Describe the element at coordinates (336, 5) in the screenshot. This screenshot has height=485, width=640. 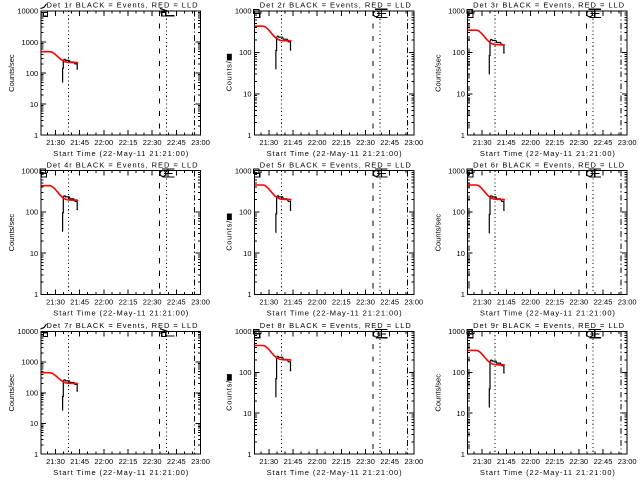
I see `svg-text:Det 2r BLACK = Events, RED = L: Det 2r BLACK = Events, RED = LLD` at that location.